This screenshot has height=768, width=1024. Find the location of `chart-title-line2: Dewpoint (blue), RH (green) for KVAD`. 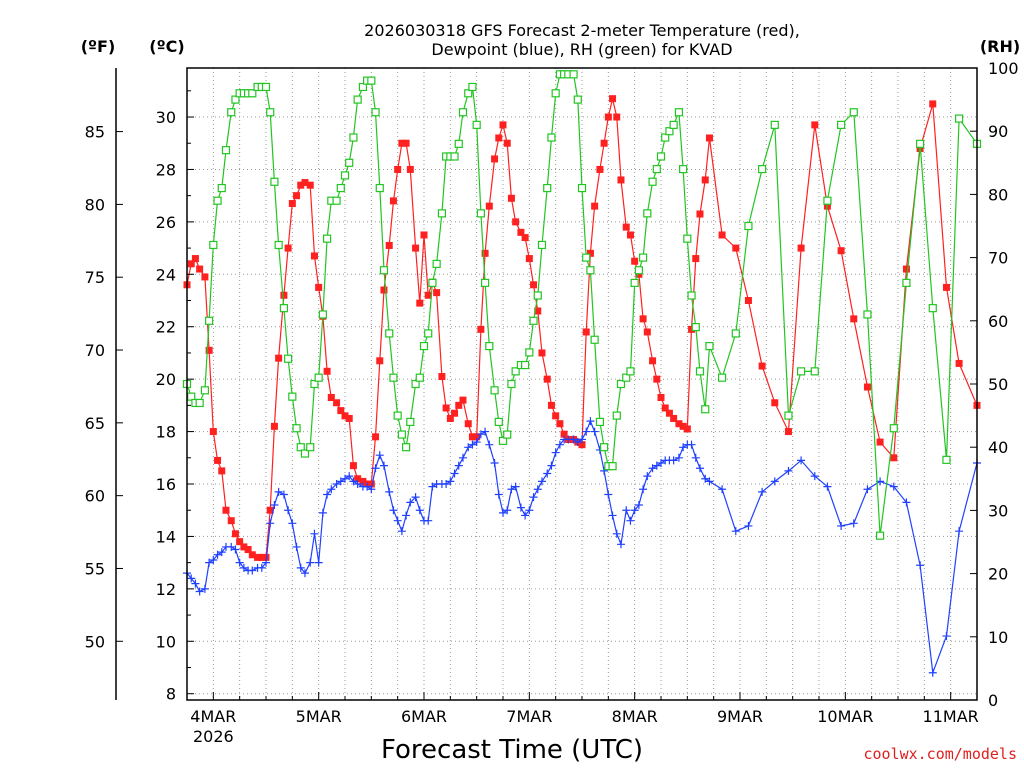

chart-title-line2: Dewpoint (blue), RH (green) for KVAD is located at coordinates (581, 49).